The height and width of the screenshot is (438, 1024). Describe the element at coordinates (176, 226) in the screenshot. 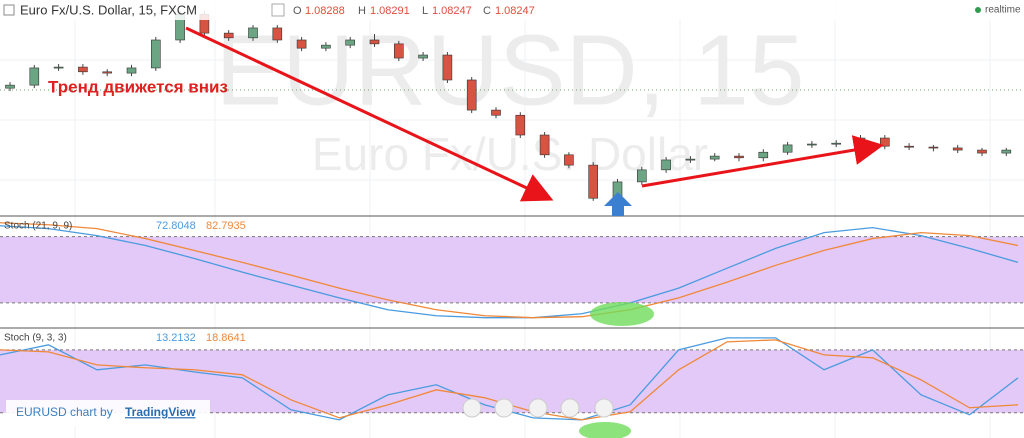

I see `indicator-value: 72.8048` at that location.